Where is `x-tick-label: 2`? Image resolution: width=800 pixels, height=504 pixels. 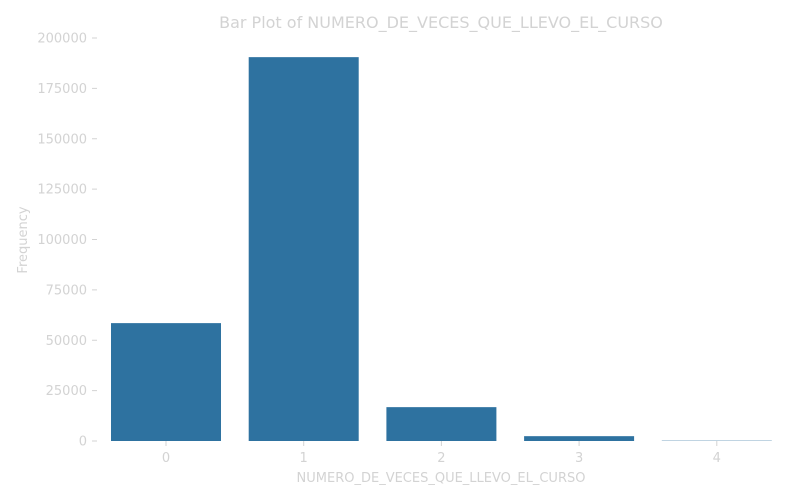
x-tick-label: 2 is located at coordinates (441, 458).